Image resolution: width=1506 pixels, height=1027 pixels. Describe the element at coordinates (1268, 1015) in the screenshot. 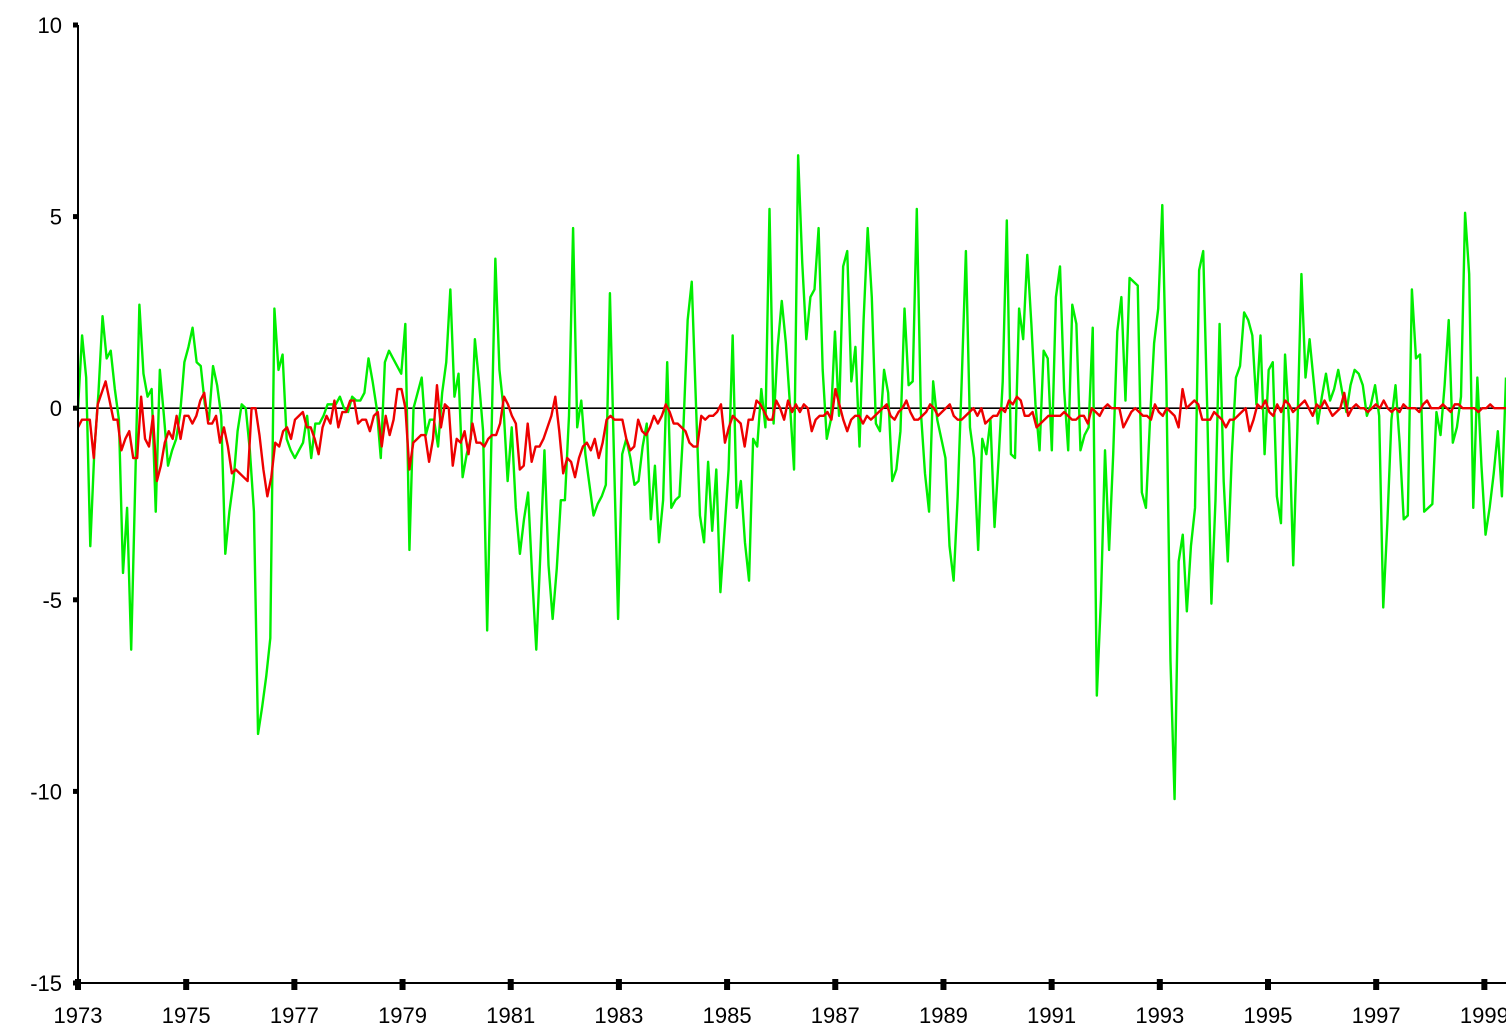

I see `x-tick-label: 1995` at that location.